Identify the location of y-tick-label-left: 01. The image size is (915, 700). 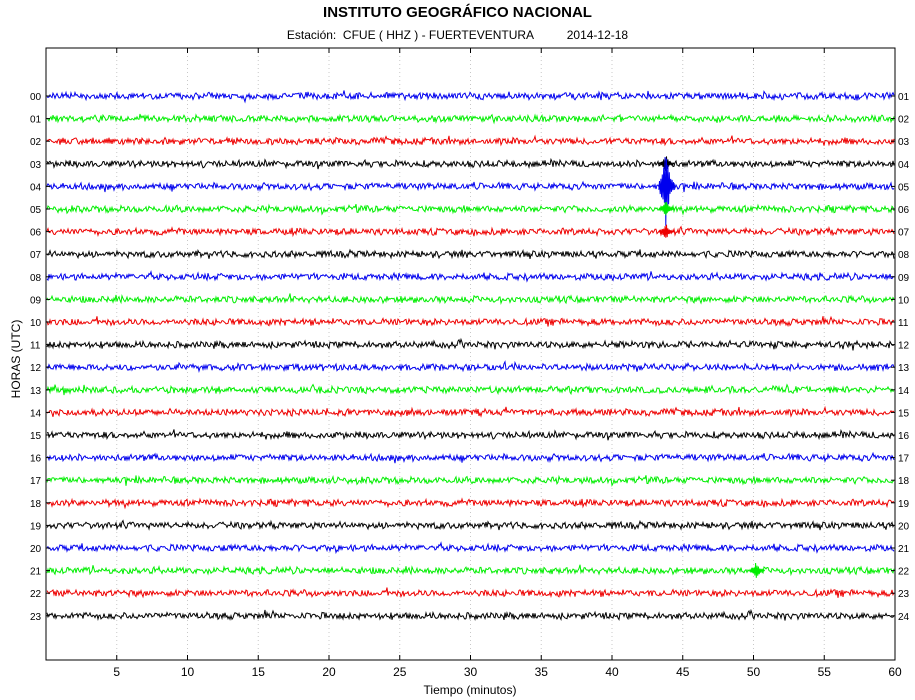
(36, 120).